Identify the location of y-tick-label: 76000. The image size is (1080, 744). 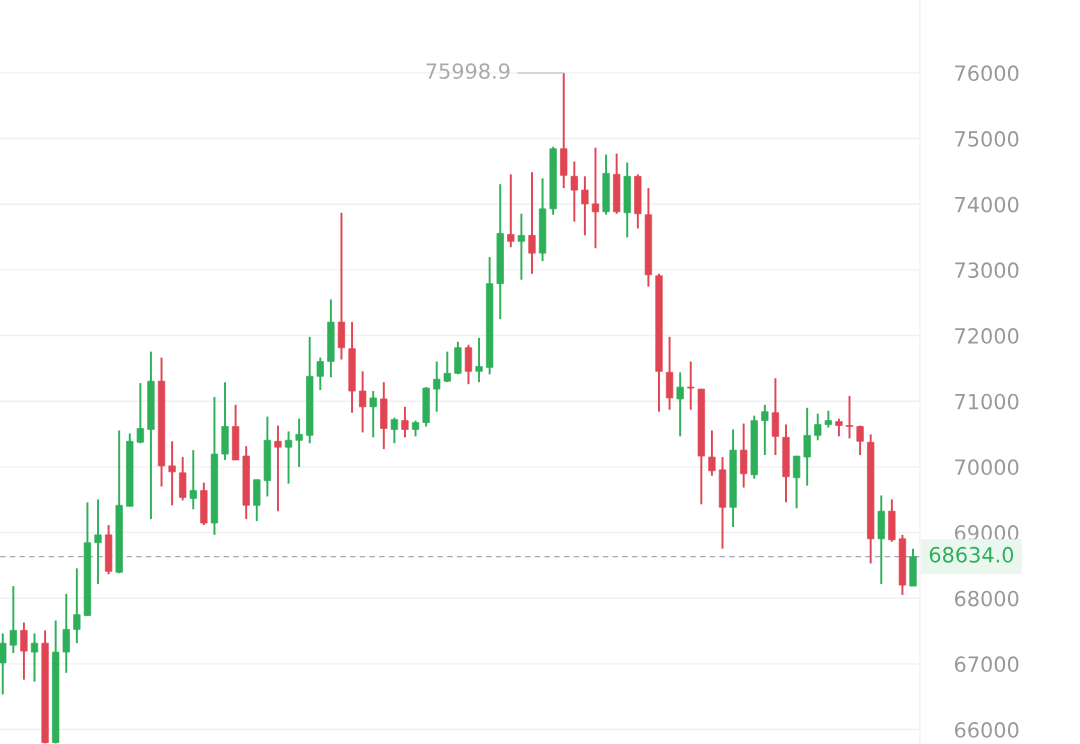
(987, 73).